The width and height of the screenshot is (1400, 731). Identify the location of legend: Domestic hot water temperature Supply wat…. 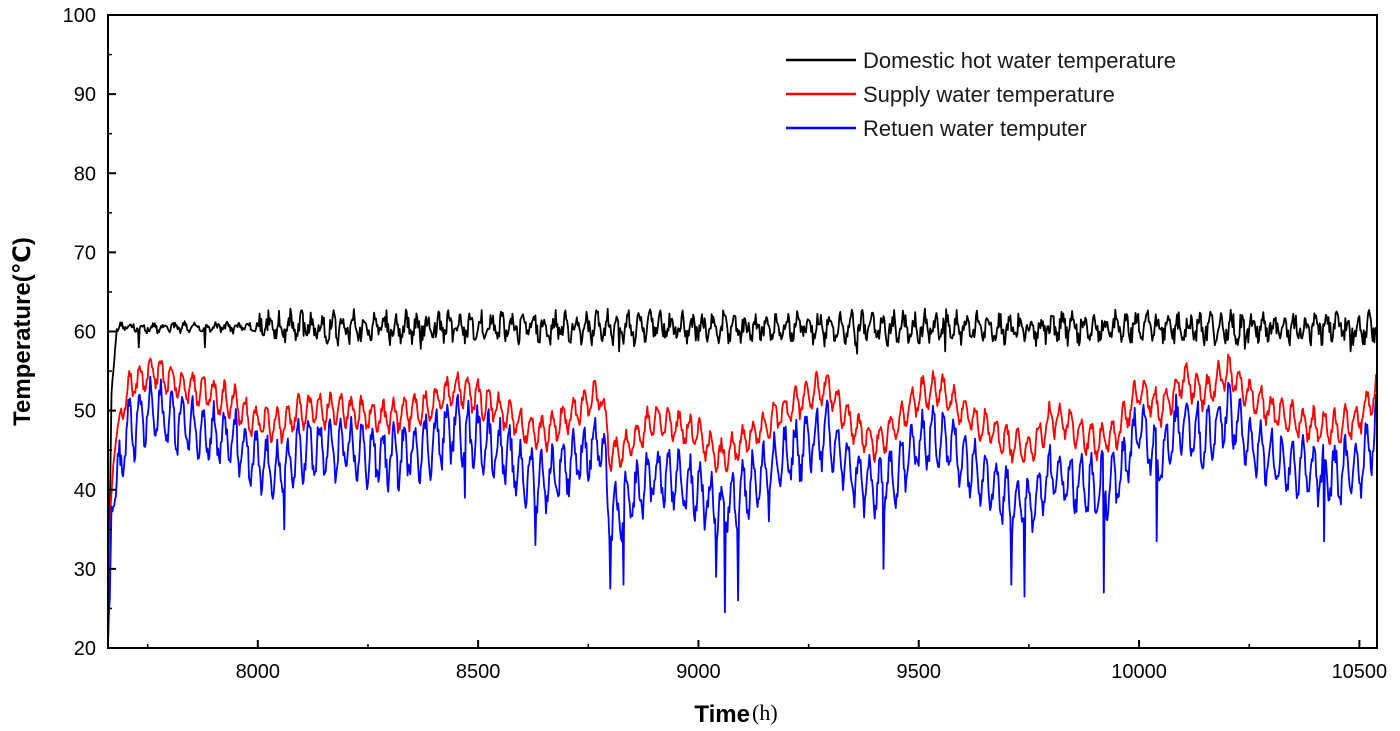
(981, 94).